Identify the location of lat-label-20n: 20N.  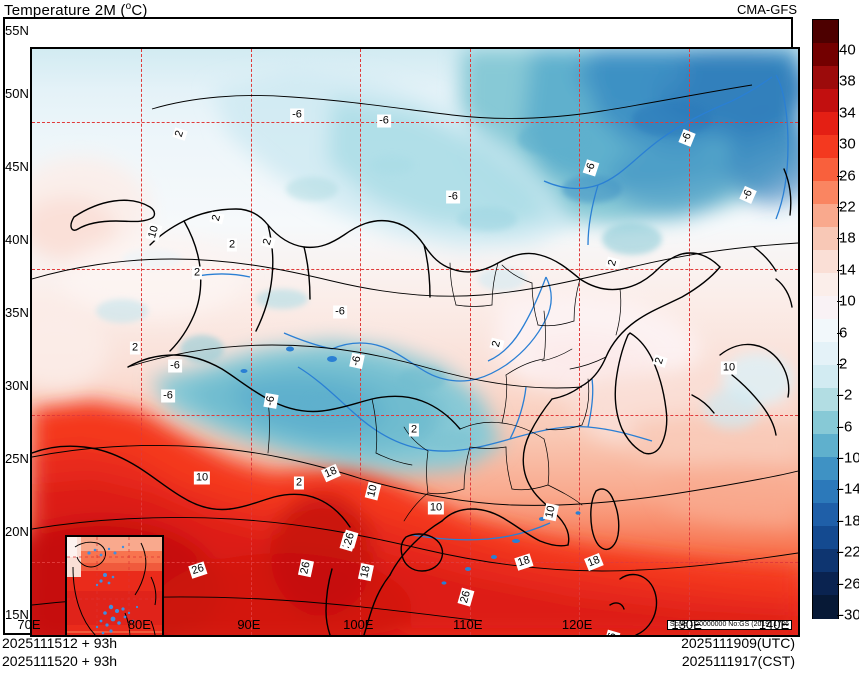
(17, 531).